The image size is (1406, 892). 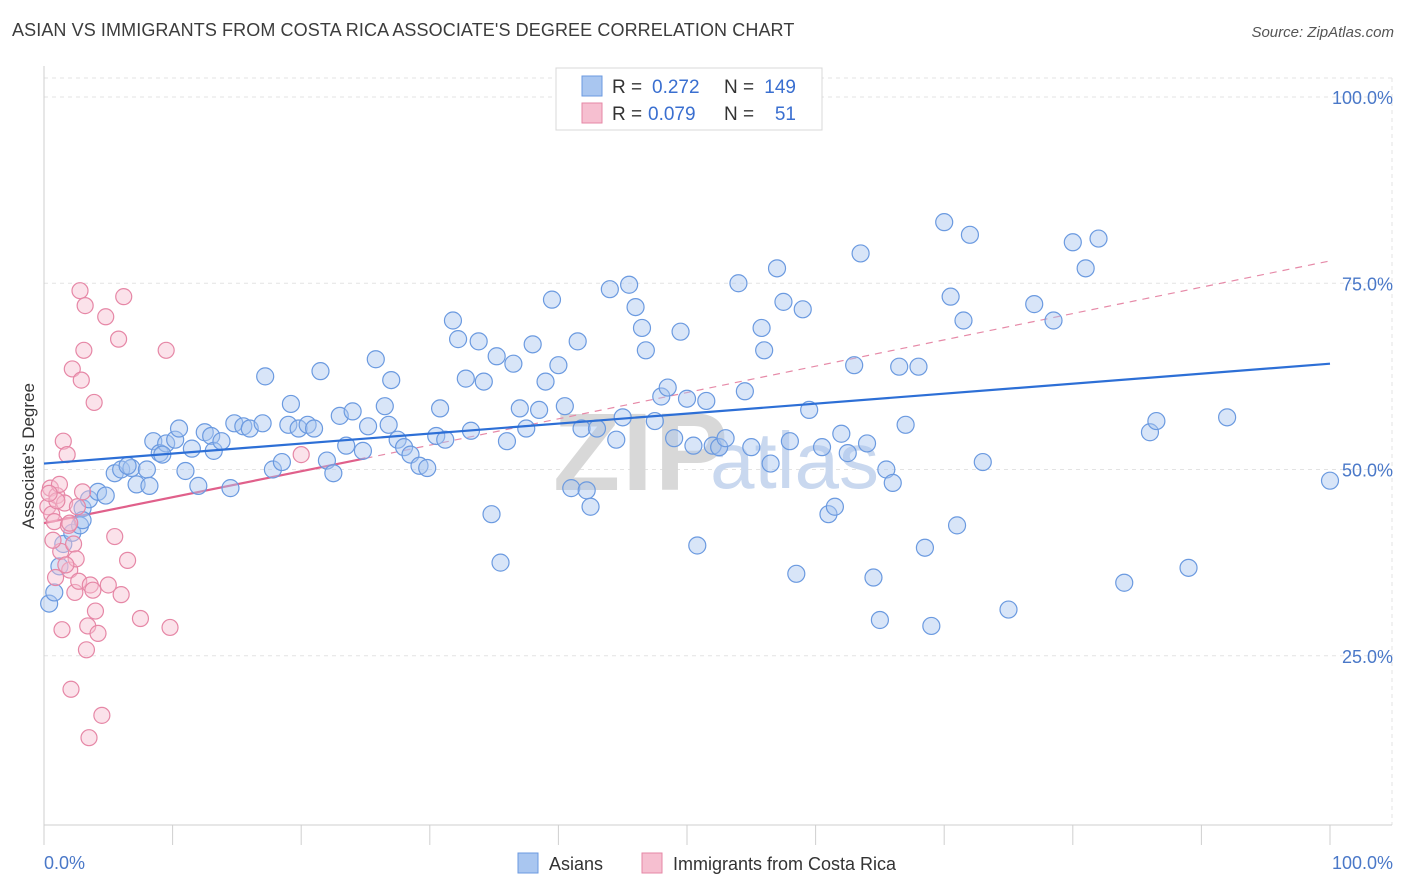 What do you see at coordinates (652, 863) in the screenshot?
I see `bottom-legend-swatch-costa-rica` at bounding box center [652, 863].